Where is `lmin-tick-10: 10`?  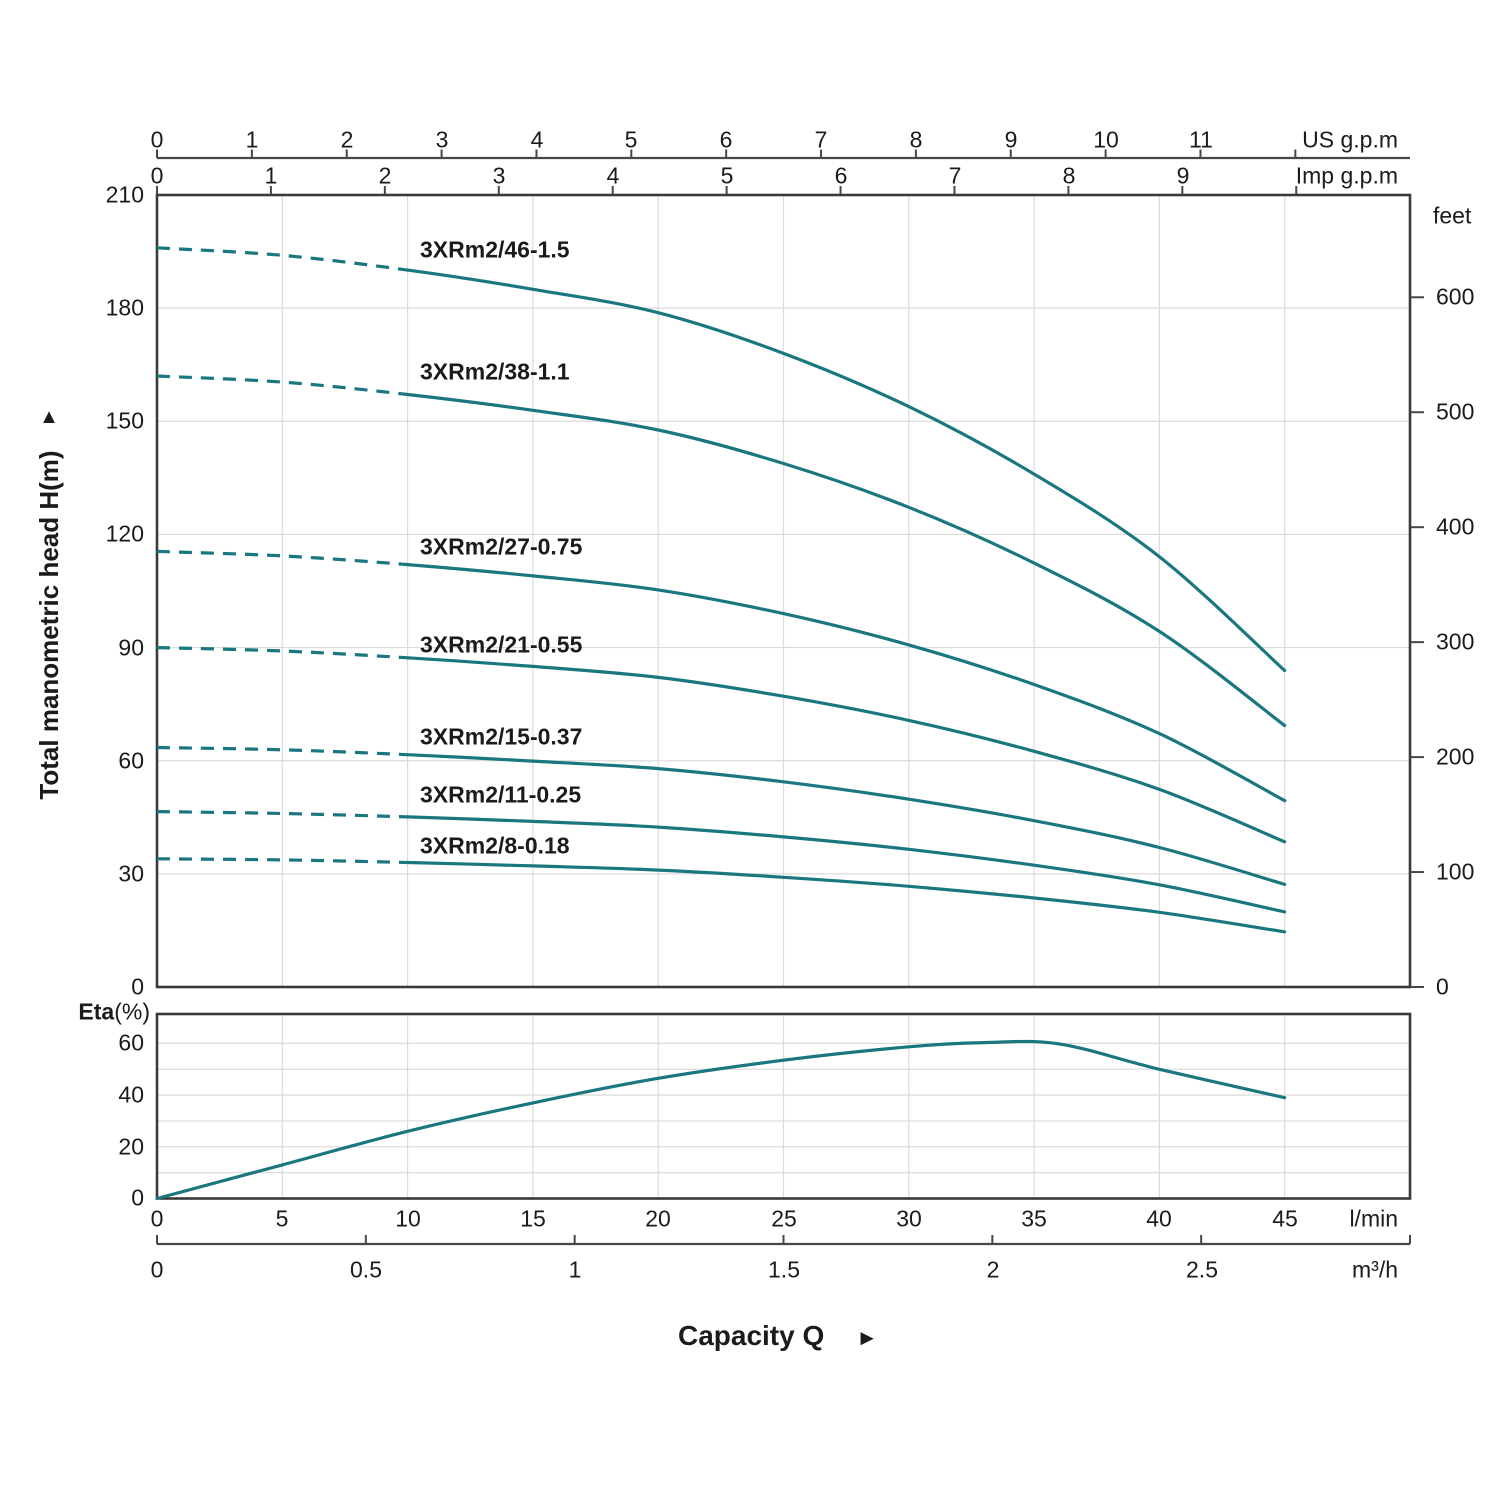 lmin-tick-10: 10 is located at coordinates (408, 1218).